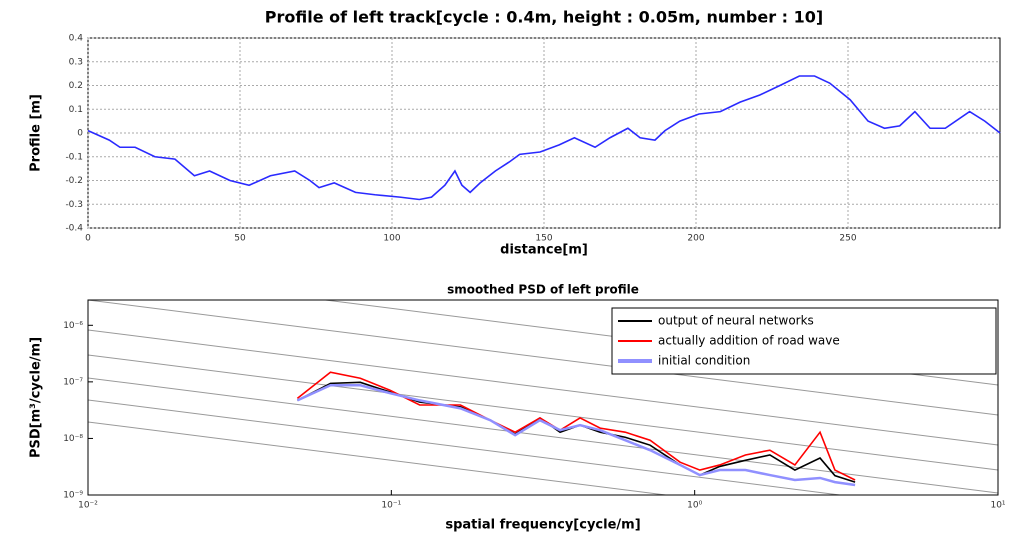 This screenshot has width=1024, height=546. Describe the element at coordinates (76, 39) in the screenshot. I see `y-tick-label: 0.4` at that location.